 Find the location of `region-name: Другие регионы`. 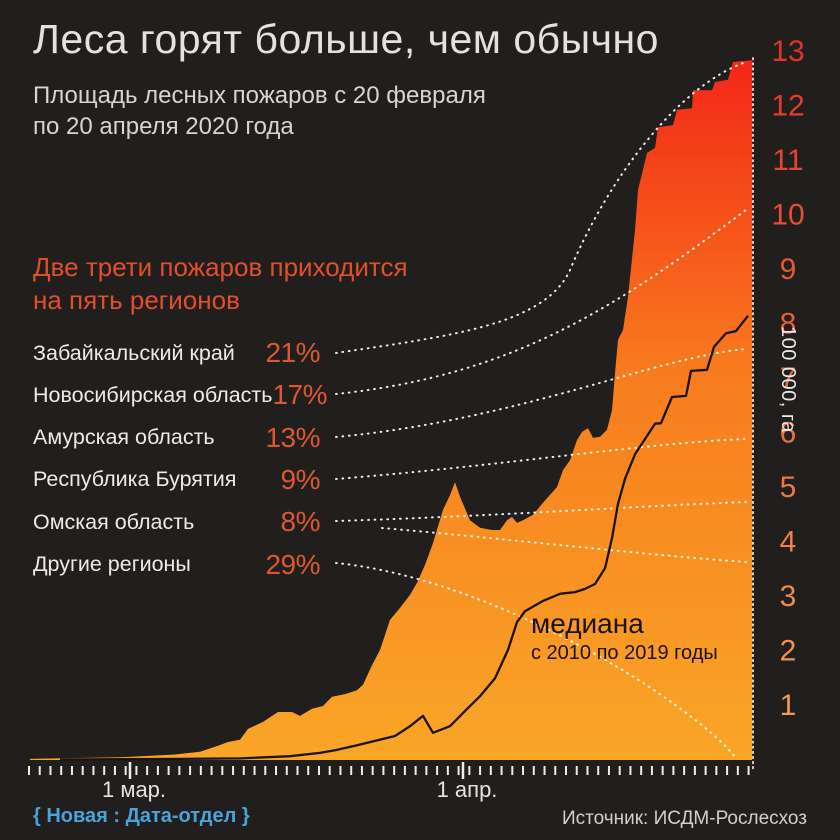

region-name: Другие регионы is located at coordinates (112, 564).